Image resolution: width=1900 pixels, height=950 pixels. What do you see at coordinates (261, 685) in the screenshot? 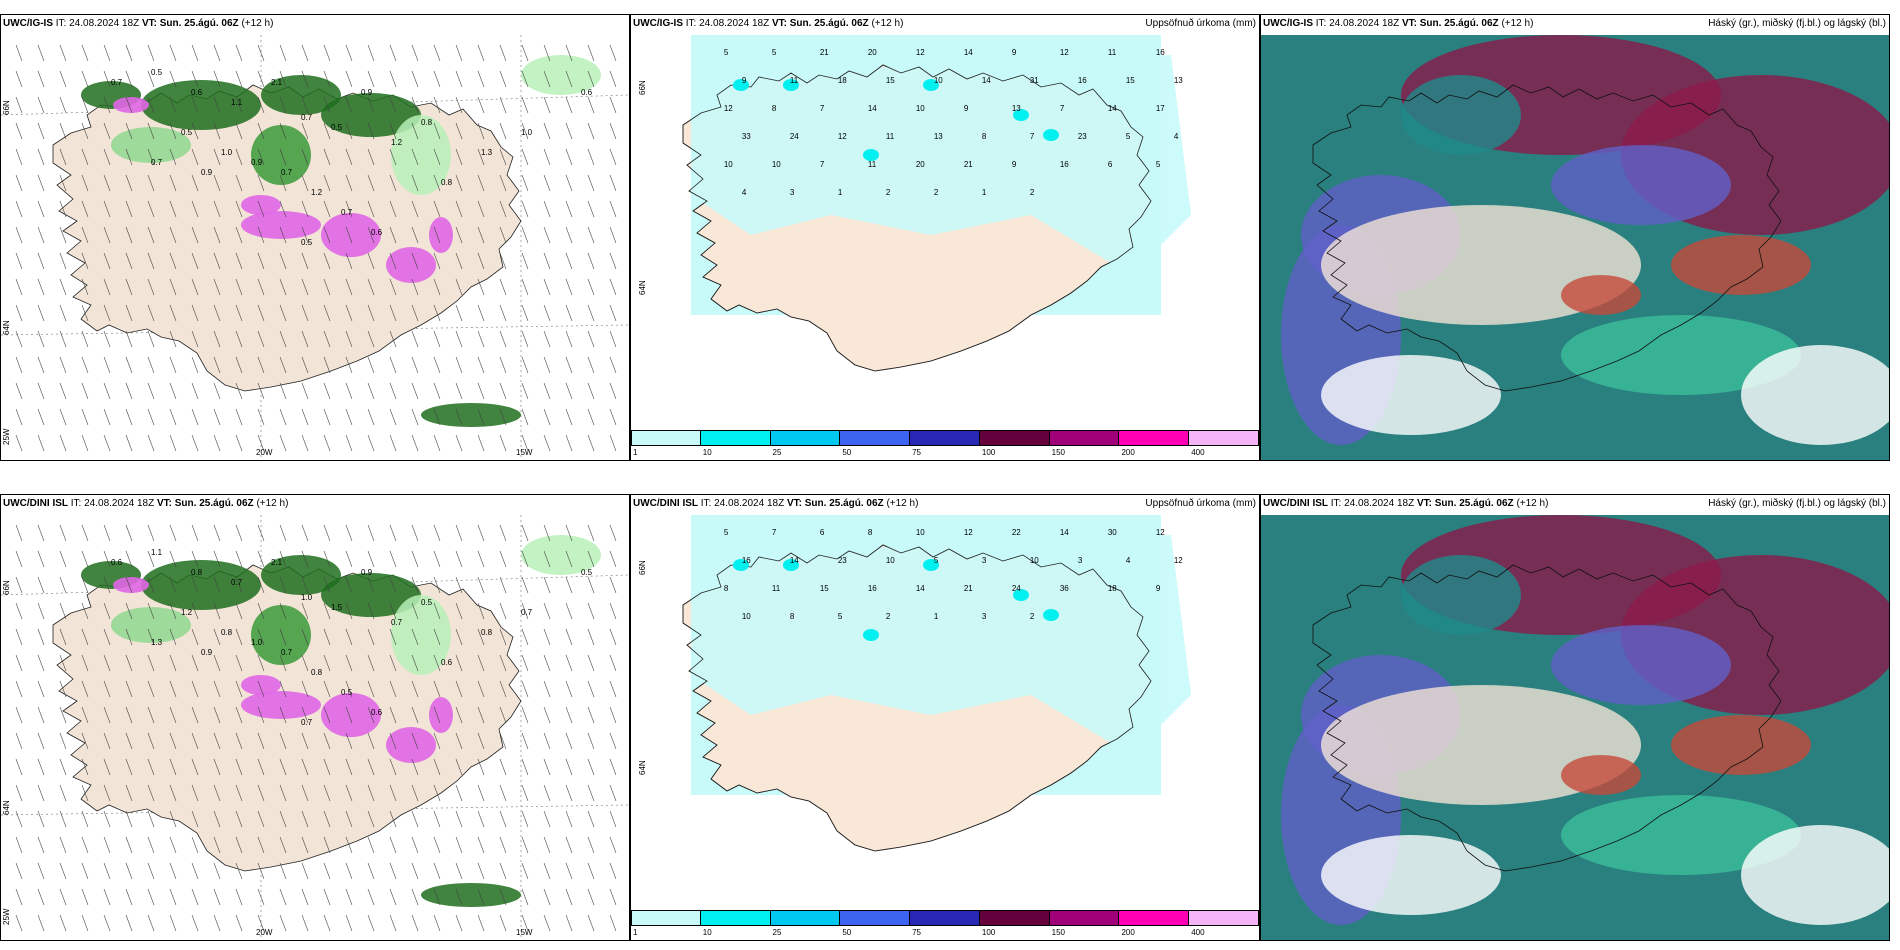
I see `convective-precip-area` at bounding box center [261, 685].